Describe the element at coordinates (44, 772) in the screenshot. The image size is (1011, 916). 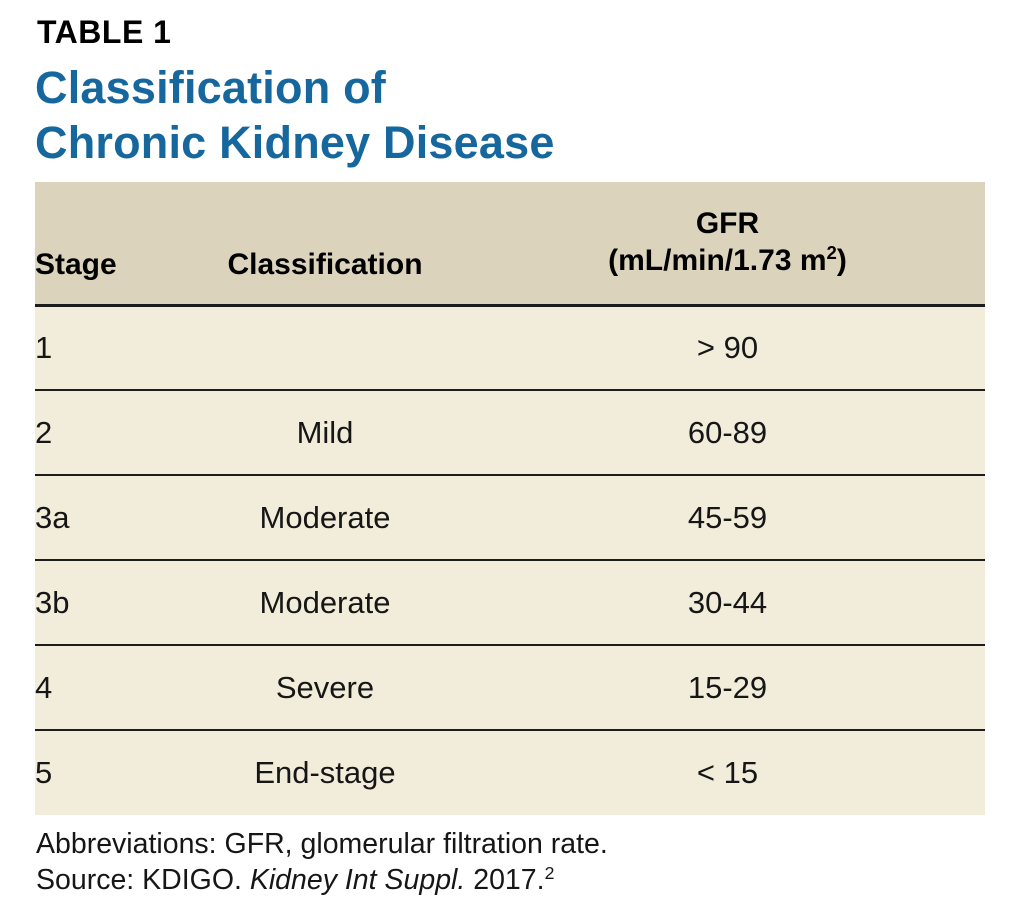
I see `cell-stage: 5` at that location.